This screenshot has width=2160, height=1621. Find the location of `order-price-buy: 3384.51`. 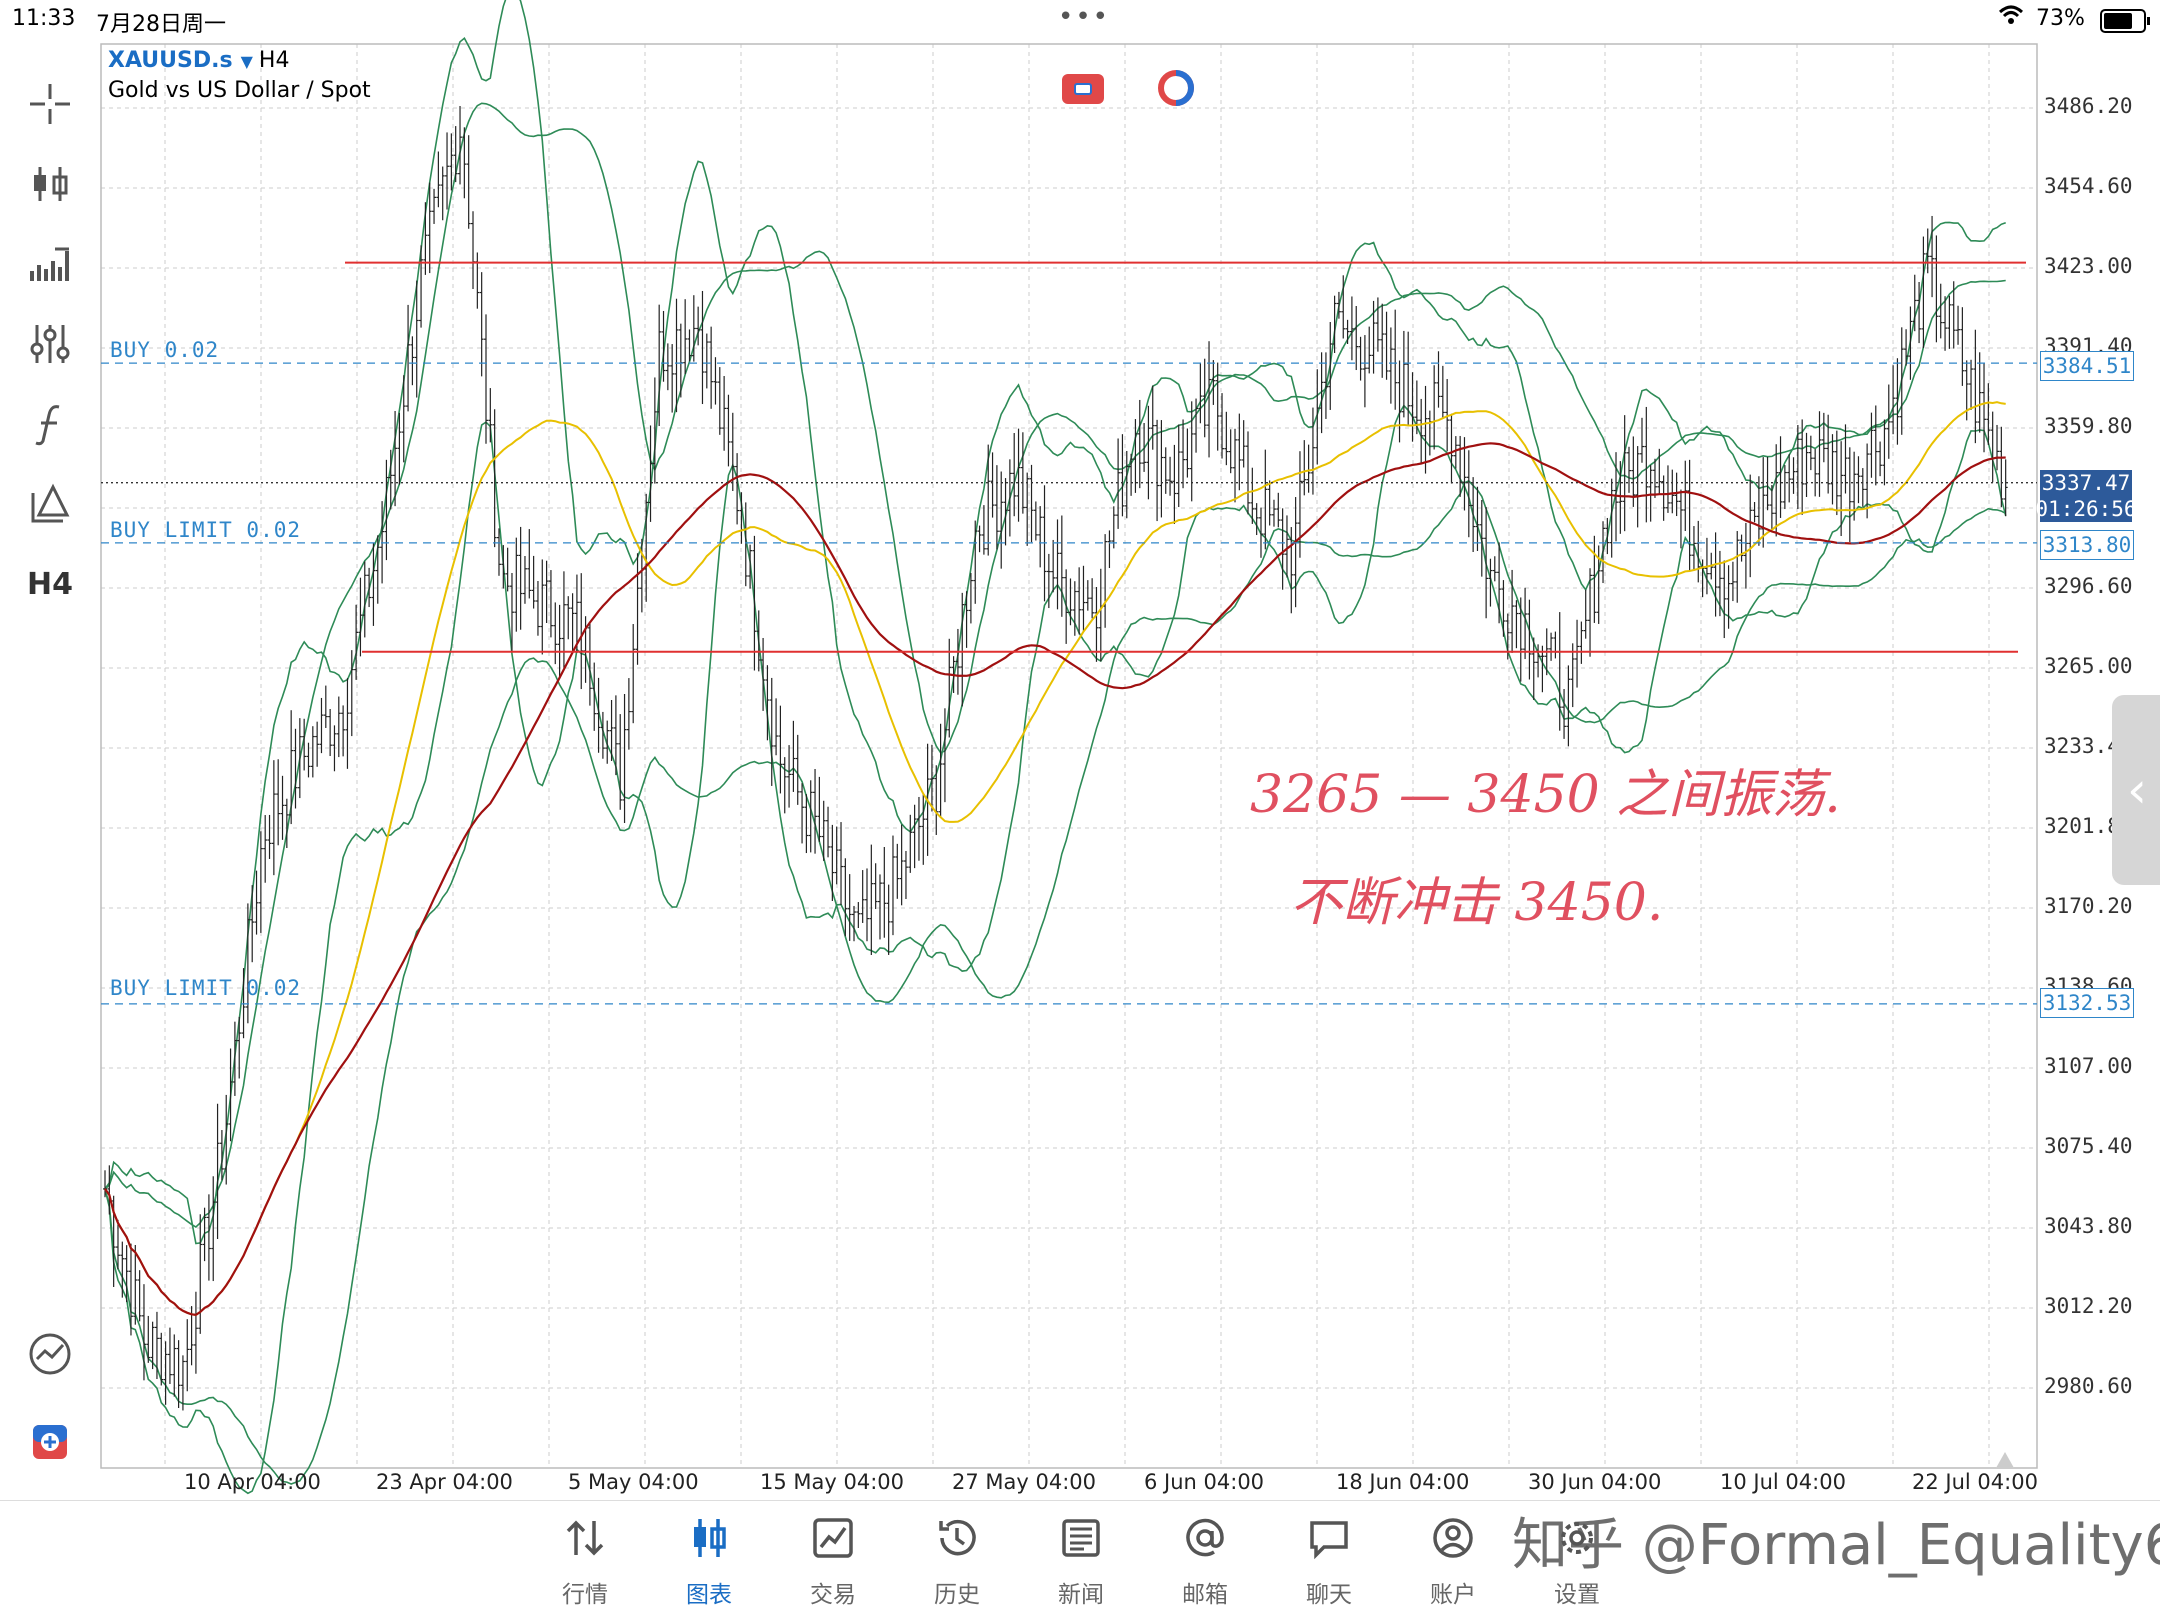

order-price-buy: 3384.51 is located at coordinates (2087, 366).